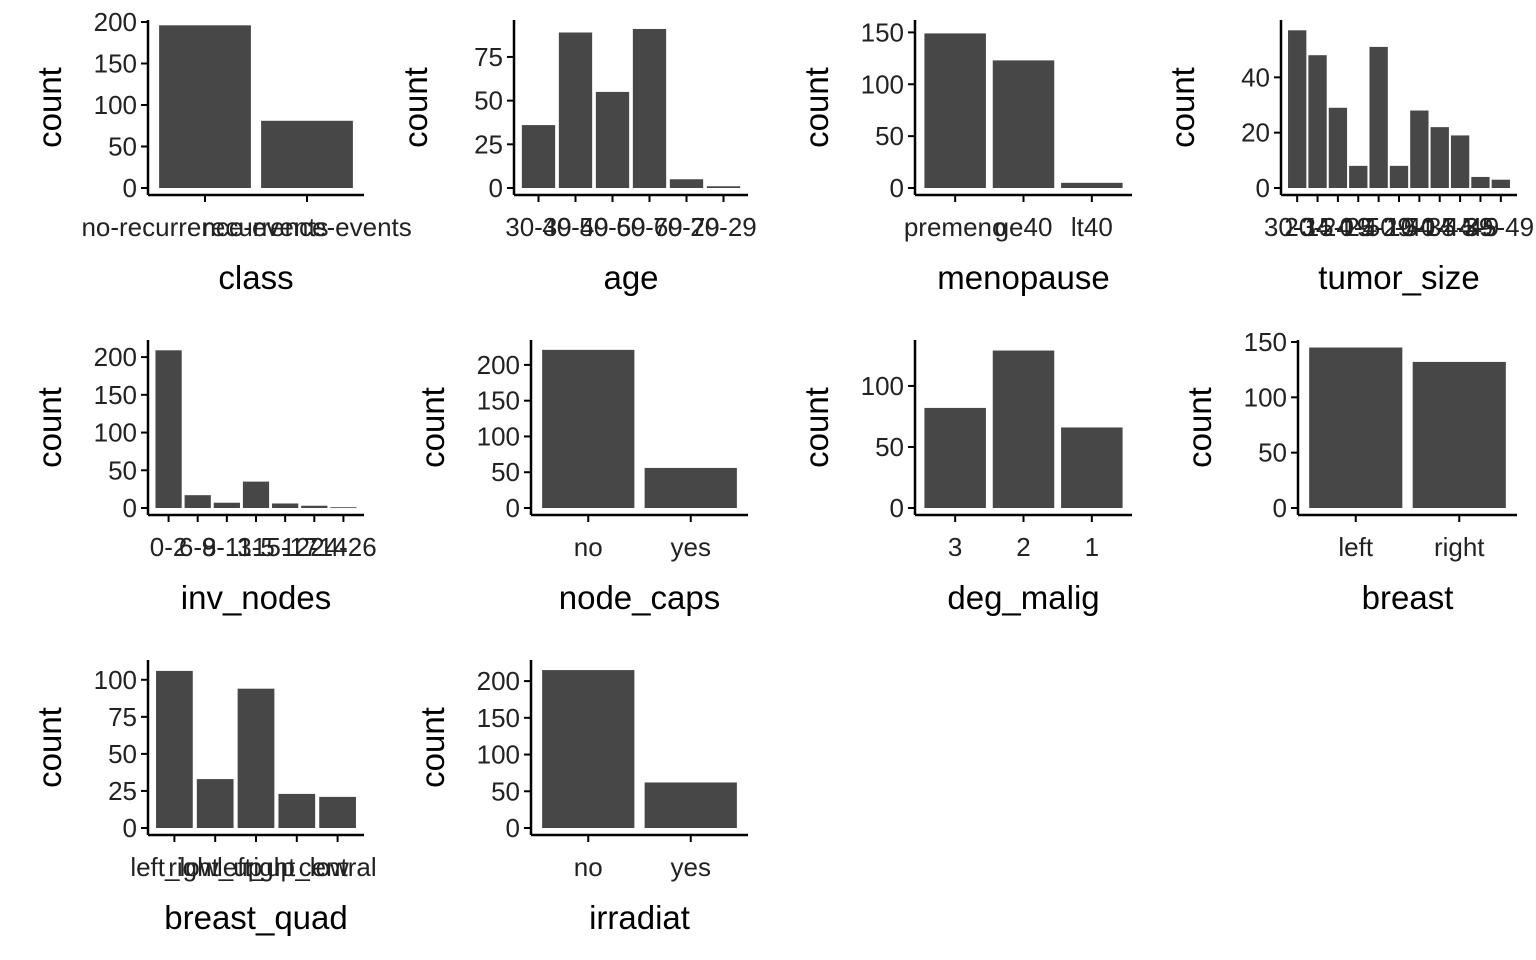  I want to click on bar-breast_quad-left_low, so click(174, 749).